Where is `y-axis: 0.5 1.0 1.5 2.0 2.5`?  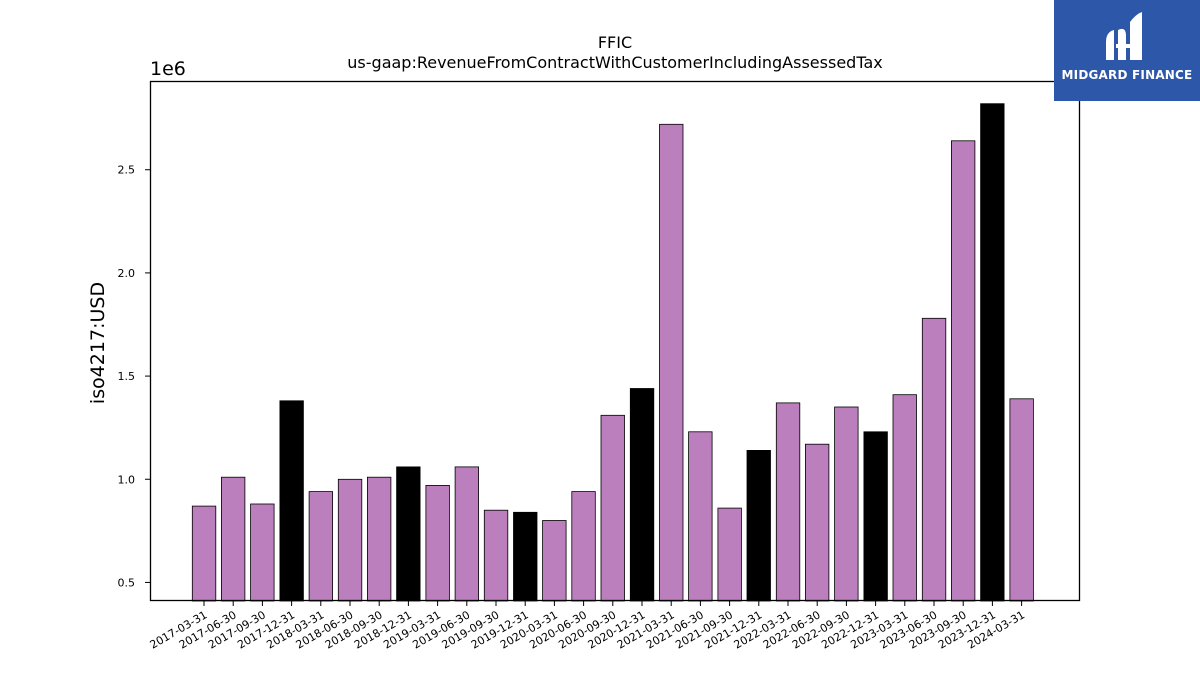
y-axis: 0.5 1.0 1.5 2.0 2.5 is located at coordinates (134, 376).